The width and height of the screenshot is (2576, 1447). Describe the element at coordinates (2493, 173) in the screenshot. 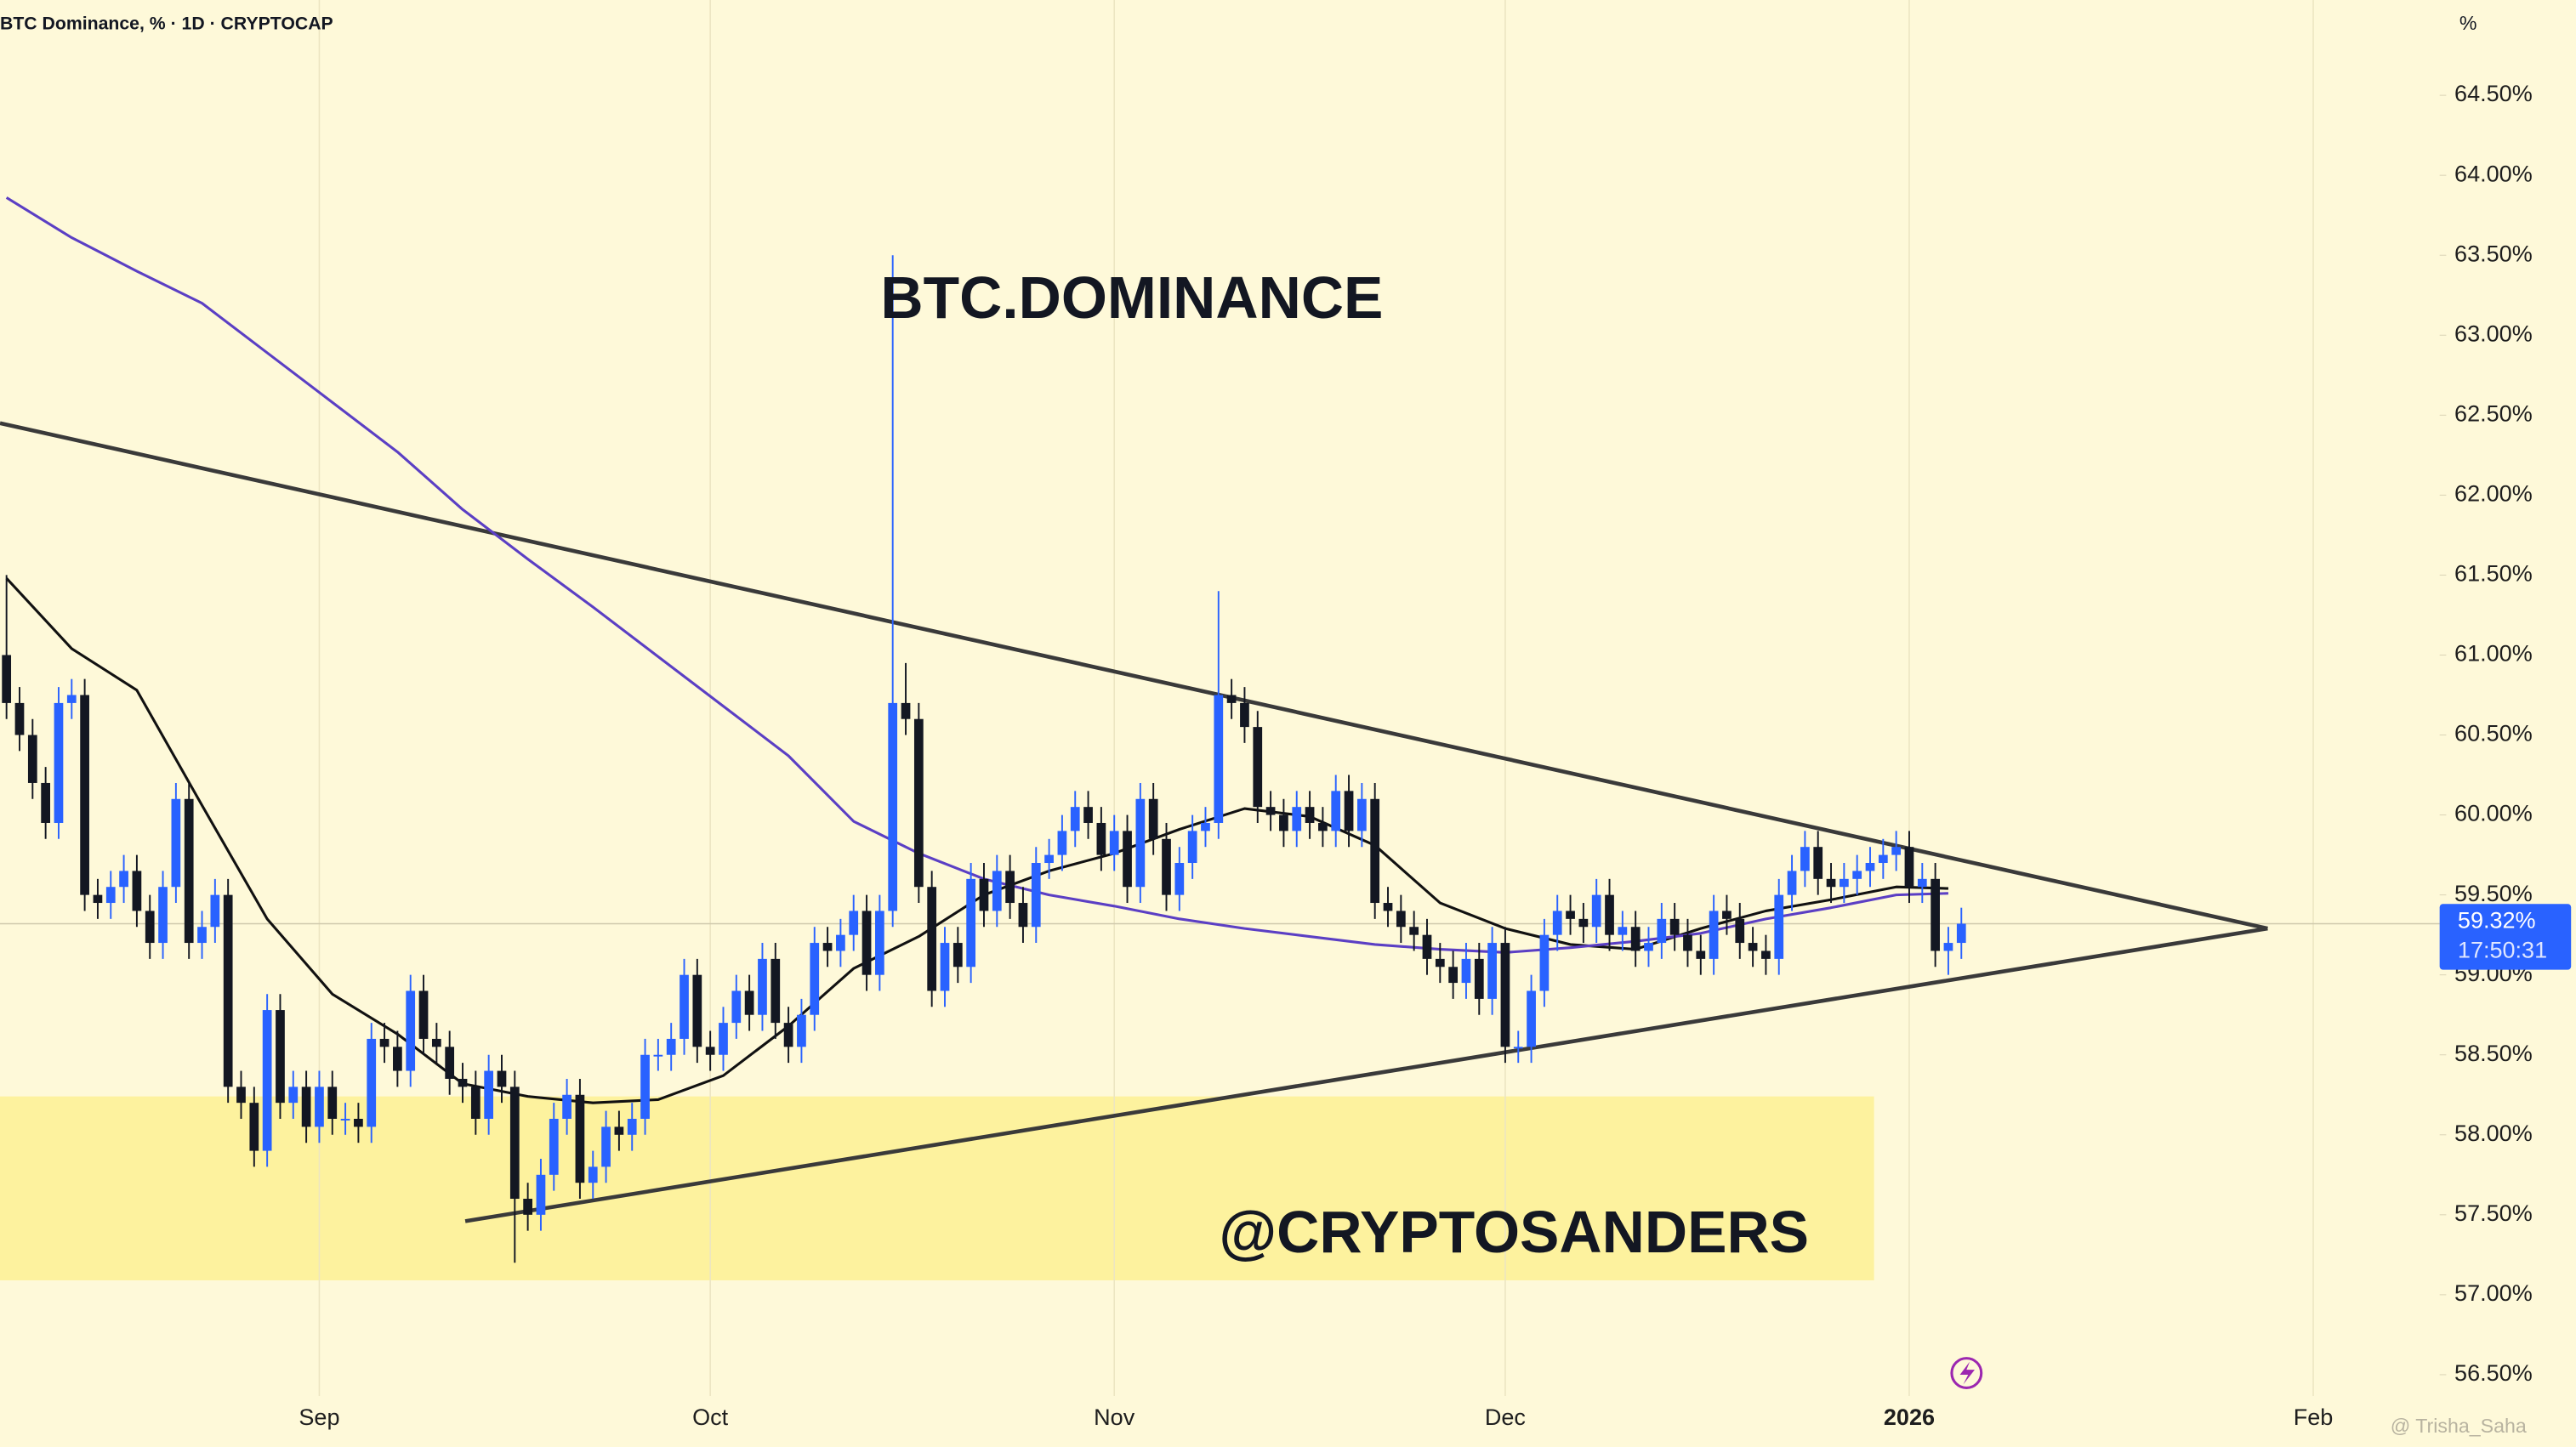

I see `y-tick-label: 64.00%` at that location.